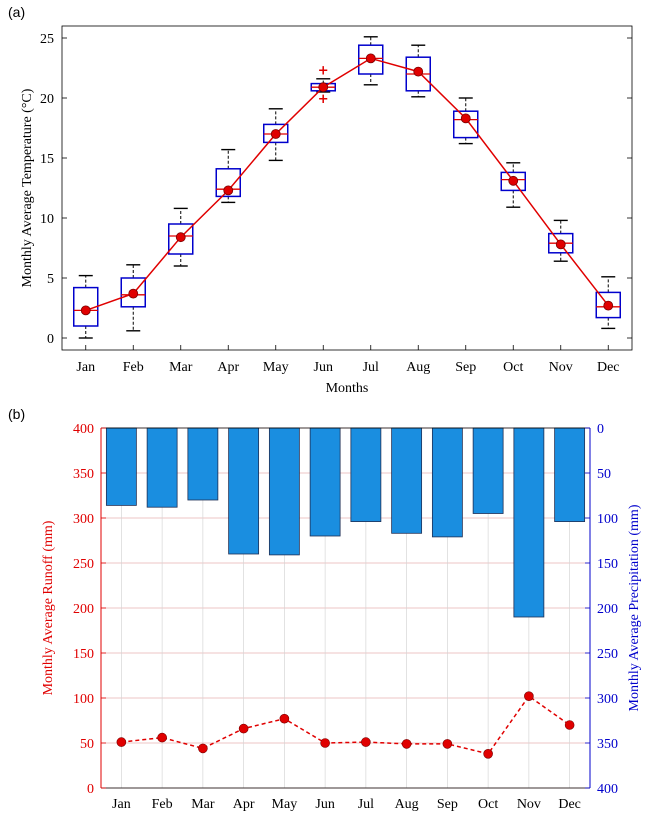  Describe the element at coordinates (47, 99) in the screenshot. I see `y-tick-label: 20` at that location.